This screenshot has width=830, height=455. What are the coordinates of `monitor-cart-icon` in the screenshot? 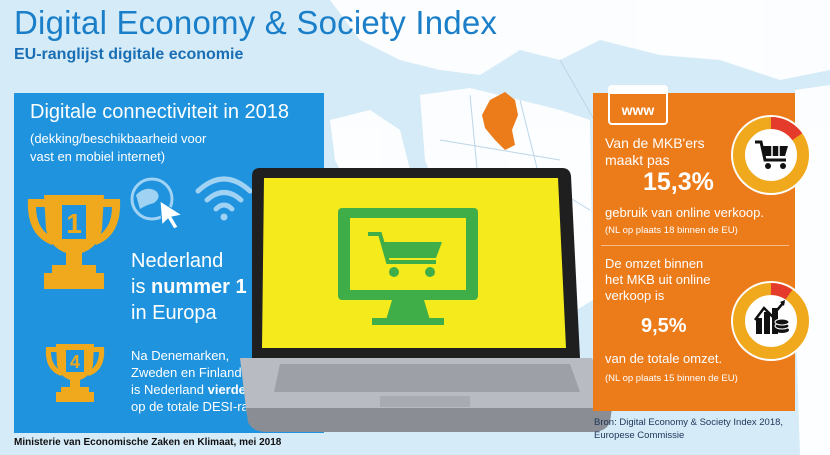 It's located at (408, 266).